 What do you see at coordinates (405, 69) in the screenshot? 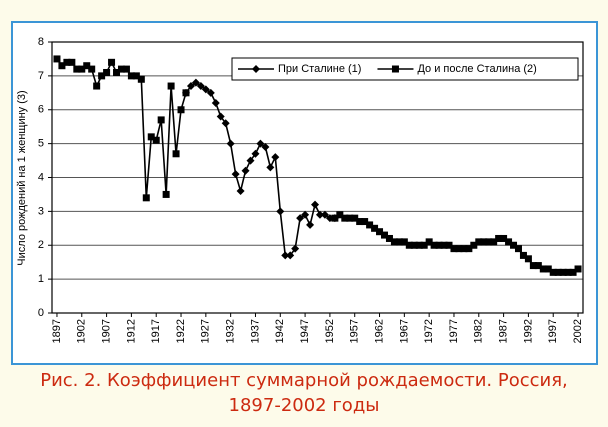
I see `legend: При Сталине (1) До и после Сталина (2)` at bounding box center [405, 69].